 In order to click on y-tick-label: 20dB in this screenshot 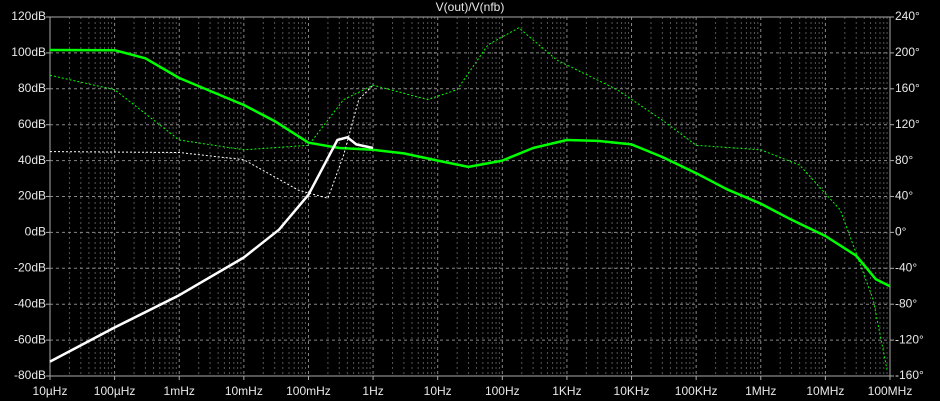, I will do `click(32, 196)`.